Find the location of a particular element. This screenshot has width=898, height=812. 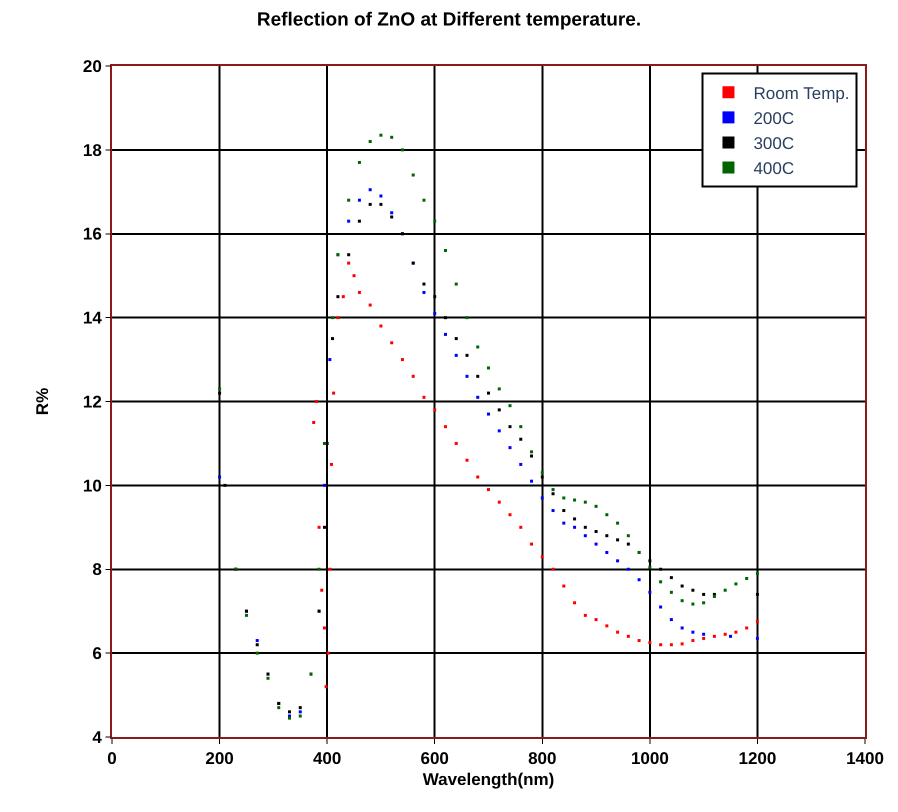

x-tick-label: 400 is located at coordinates (327, 758).